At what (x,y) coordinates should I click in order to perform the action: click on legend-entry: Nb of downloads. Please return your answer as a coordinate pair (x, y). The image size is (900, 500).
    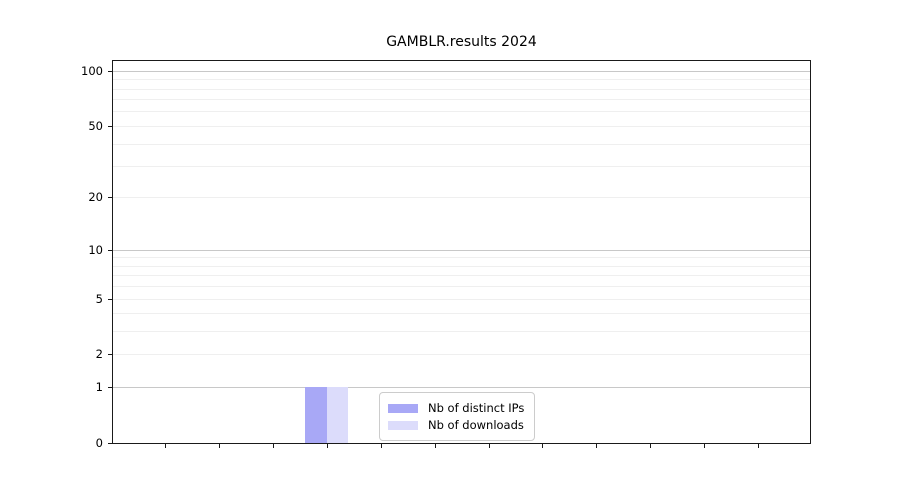
    Looking at the image, I should click on (456, 425).